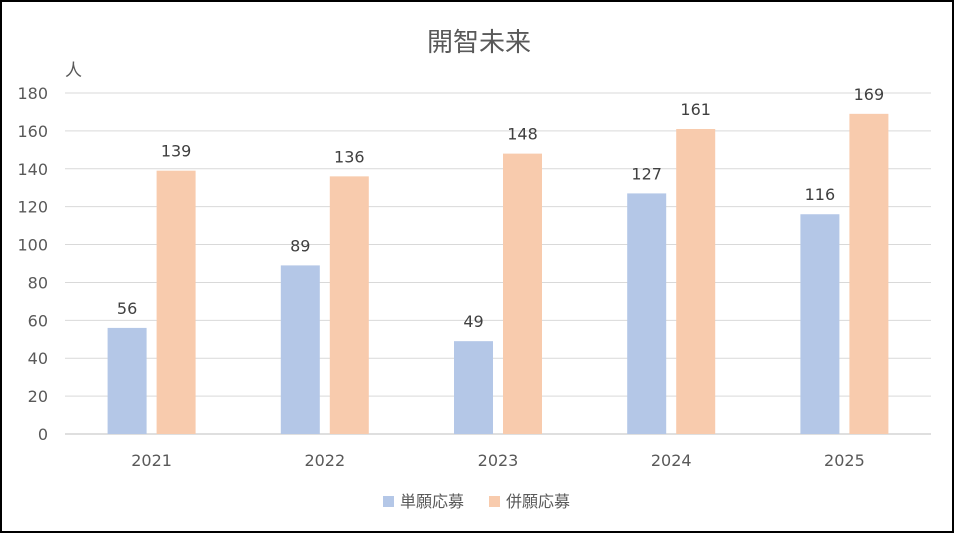 The image size is (954, 535). What do you see at coordinates (473, 321) in the screenshot?
I see `data-label: 49` at bounding box center [473, 321].